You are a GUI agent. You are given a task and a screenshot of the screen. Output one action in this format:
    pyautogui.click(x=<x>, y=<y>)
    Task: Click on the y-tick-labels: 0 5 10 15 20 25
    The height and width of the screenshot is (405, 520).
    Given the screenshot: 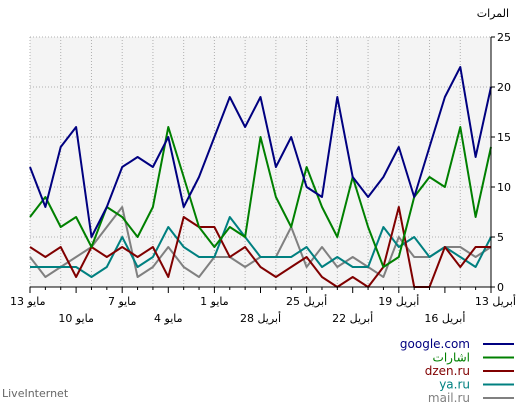 What is the action you would take?
    pyautogui.click(x=504, y=162)
    